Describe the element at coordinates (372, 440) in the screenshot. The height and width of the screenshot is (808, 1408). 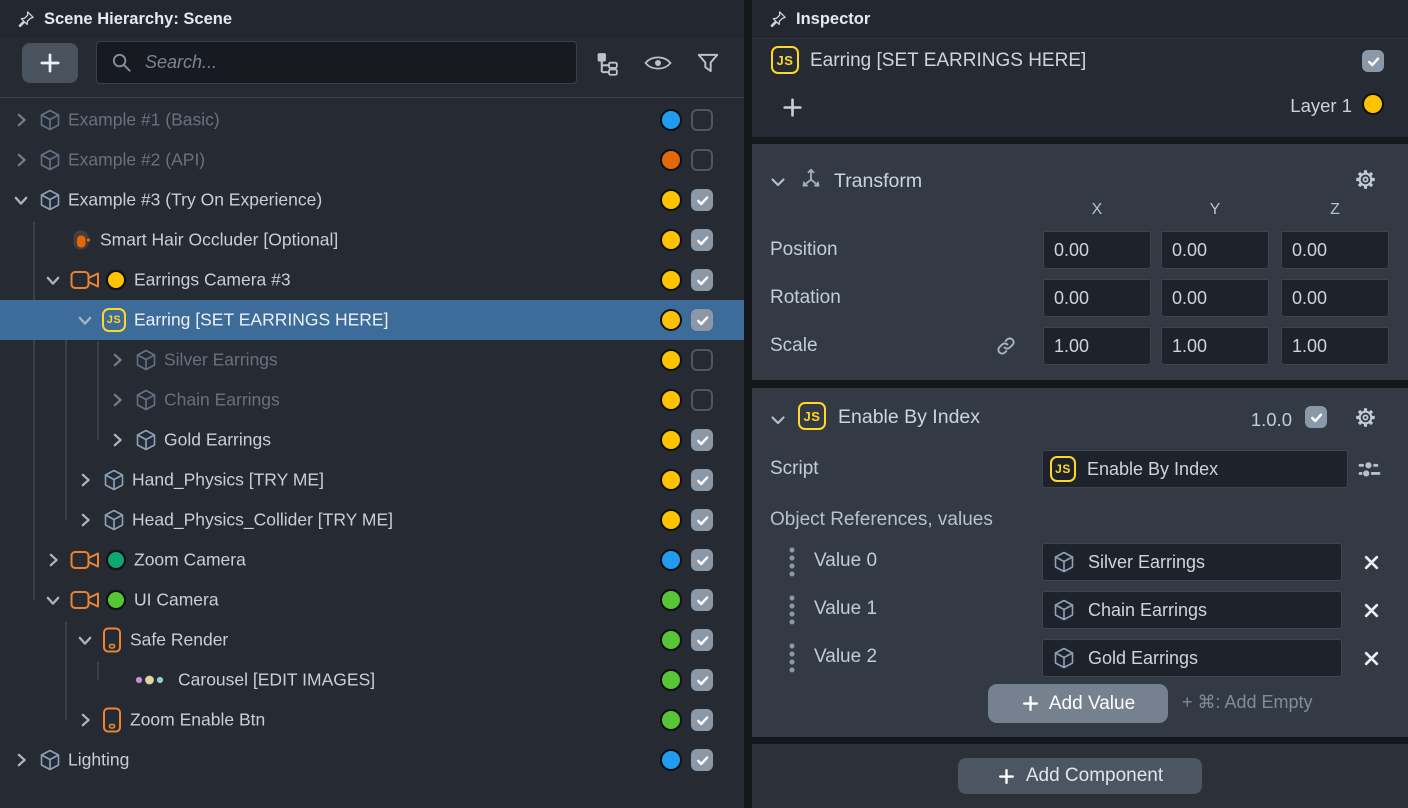
I see `tree-row-gold-earrings: Gold Earrings` at that location.